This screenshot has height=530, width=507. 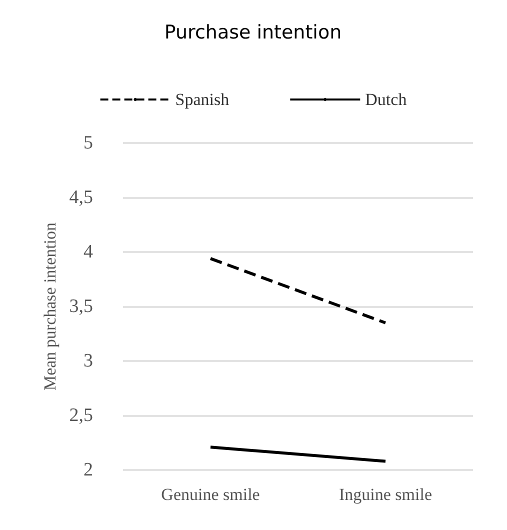 What do you see at coordinates (81, 415) in the screenshot?
I see `y-tick-label: 2,5` at bounding box center [81, 415].